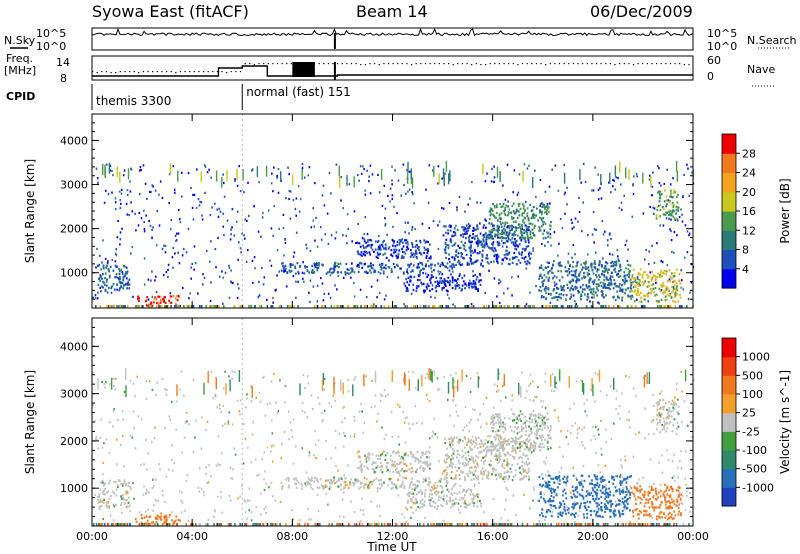 The width and height of the screenshot is (800, 554). Describe the element at coordinates (749, 153) in the screenshot. I see `colorbar-tick-label: 28` at that location.